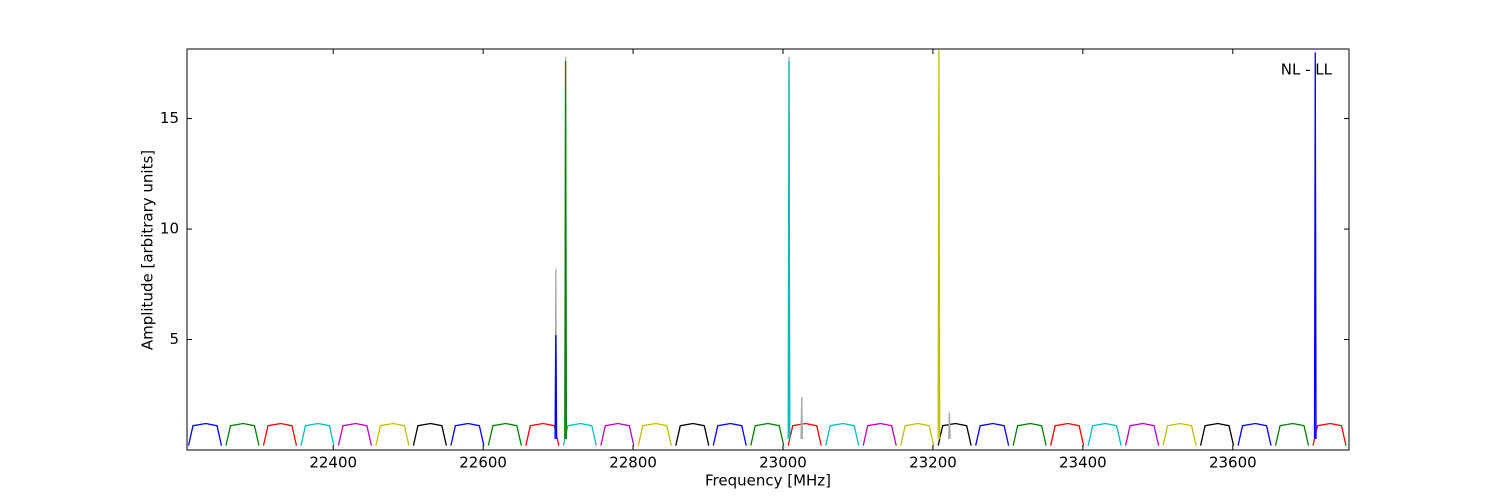 The image size is (1500, 500). What do you see at coordinates (174, 339) in the screenshot?
I see `y-tick-label: 5` at bounding box center [174, 339].